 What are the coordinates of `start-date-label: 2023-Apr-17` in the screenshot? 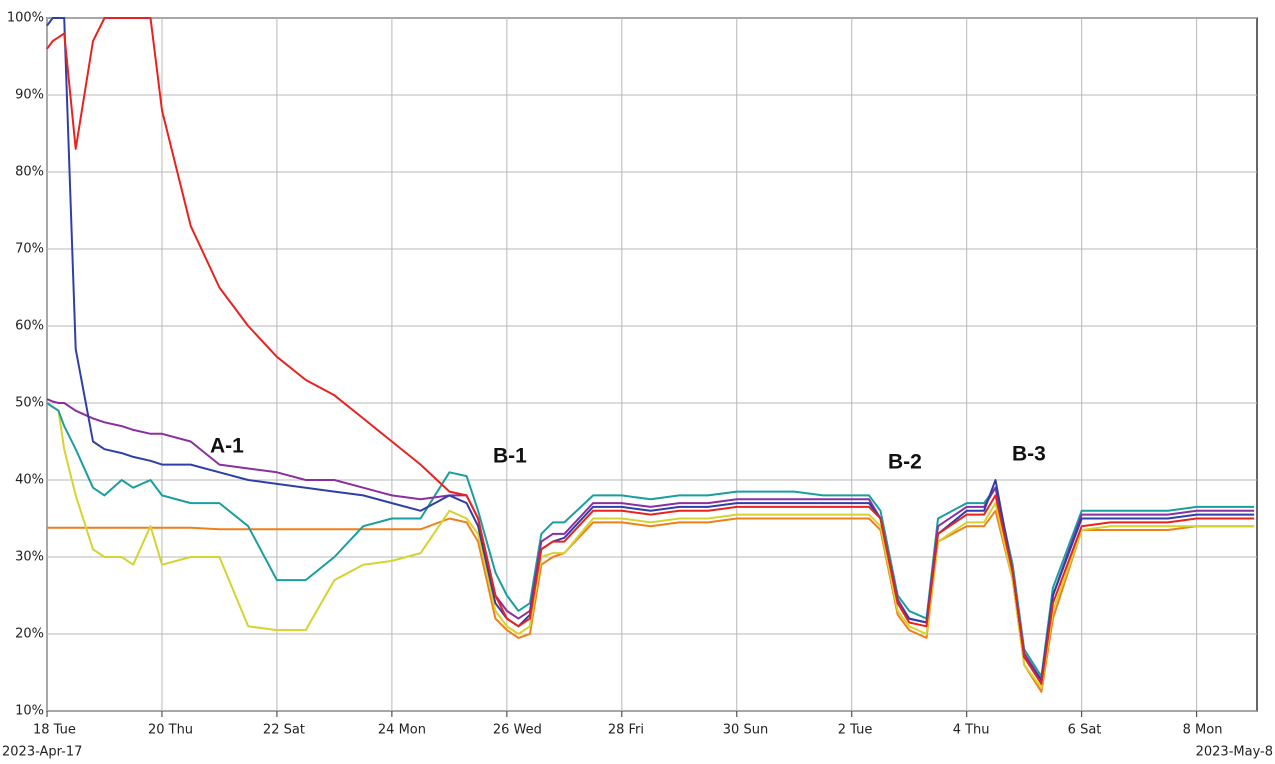 It's located at (42, 752).